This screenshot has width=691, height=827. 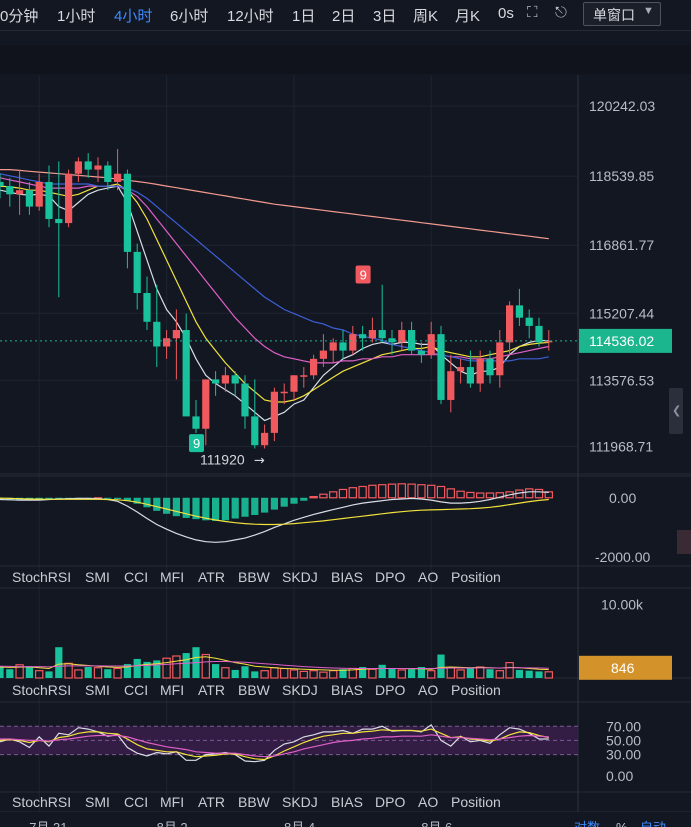 I want to click on time-axis-bg, so click(x=345, y=819).